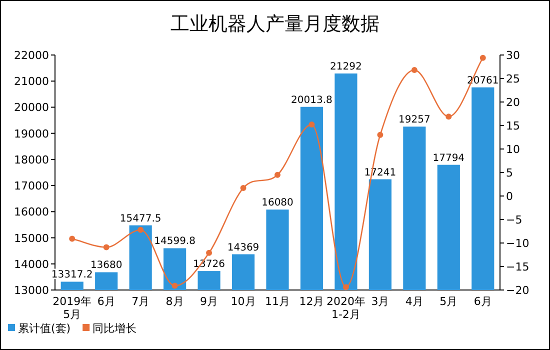 This screenshot has width=550, height=350. What do you see at coordinates (346, 308) in the screenshot?
I see `x-tick-label: 2020年 1-2月` at bounding box center [346, 308].